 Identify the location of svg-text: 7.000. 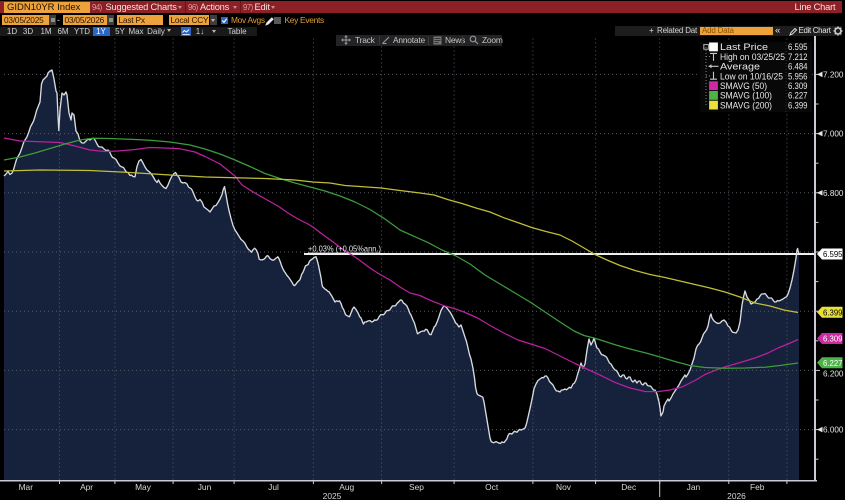
(833, 134).